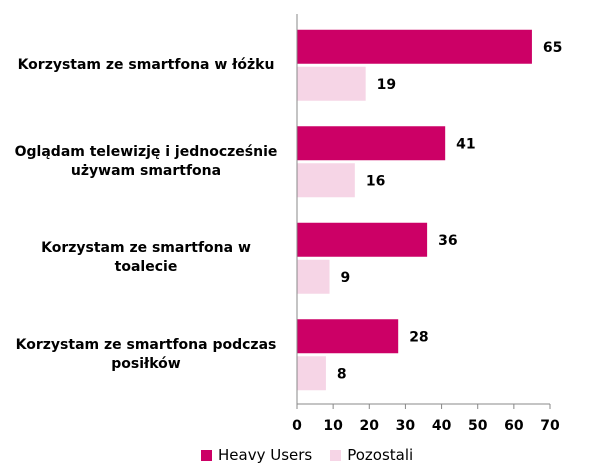  What do you see at coordinates (552, 48) in the screenshot?
I see `data-label-heavy-users-1: 65` at bounding box center [552, 48].